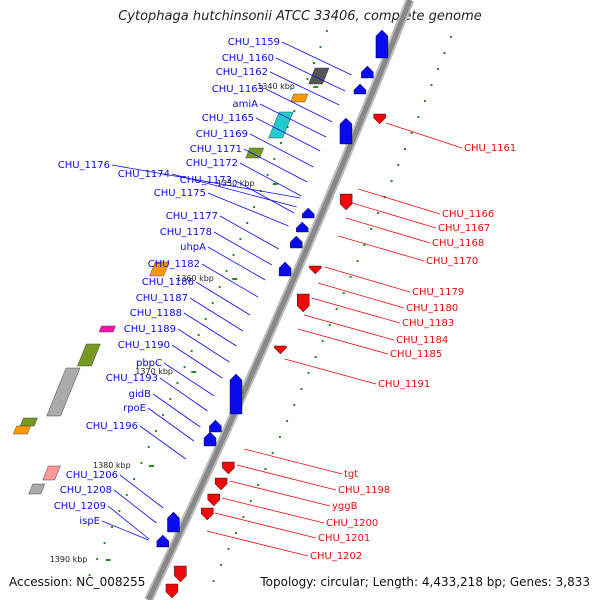  I want to click on gene-label: CHU_1177, so click(192, 216).